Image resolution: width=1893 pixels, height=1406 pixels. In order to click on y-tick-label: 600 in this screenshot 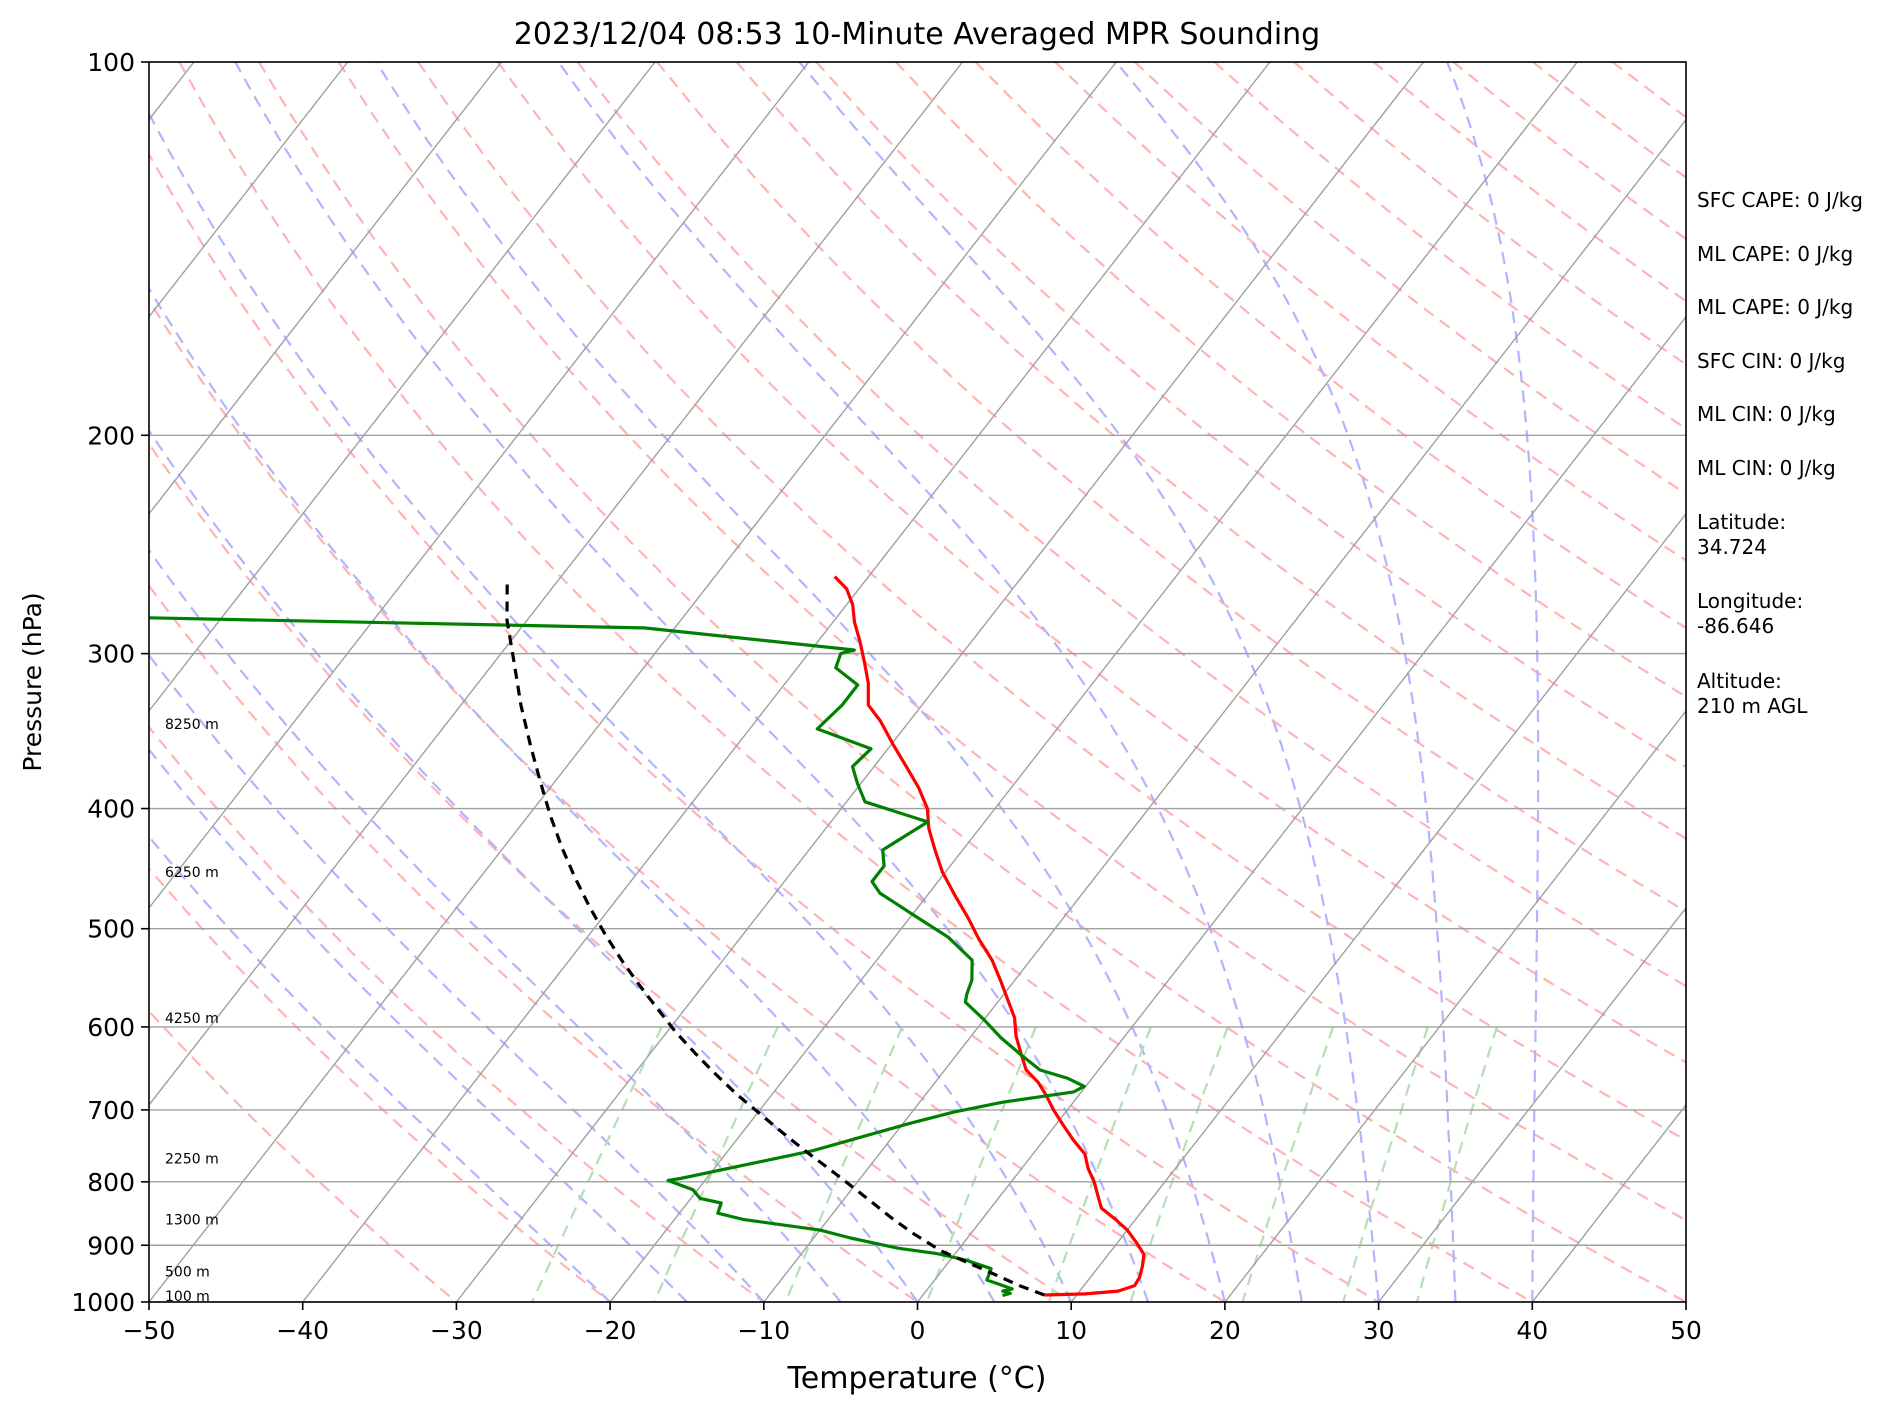, I will do `click(111, 1027)`.